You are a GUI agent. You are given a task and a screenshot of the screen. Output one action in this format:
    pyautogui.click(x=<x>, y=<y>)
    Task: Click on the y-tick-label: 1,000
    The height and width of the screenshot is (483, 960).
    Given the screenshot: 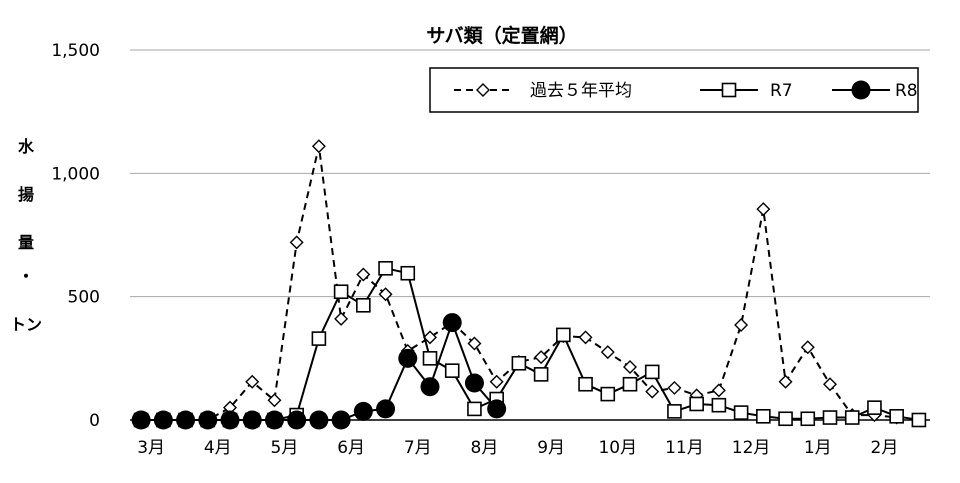 What is the action you would take?
    pyautogui.click(x=75, y=174)
    